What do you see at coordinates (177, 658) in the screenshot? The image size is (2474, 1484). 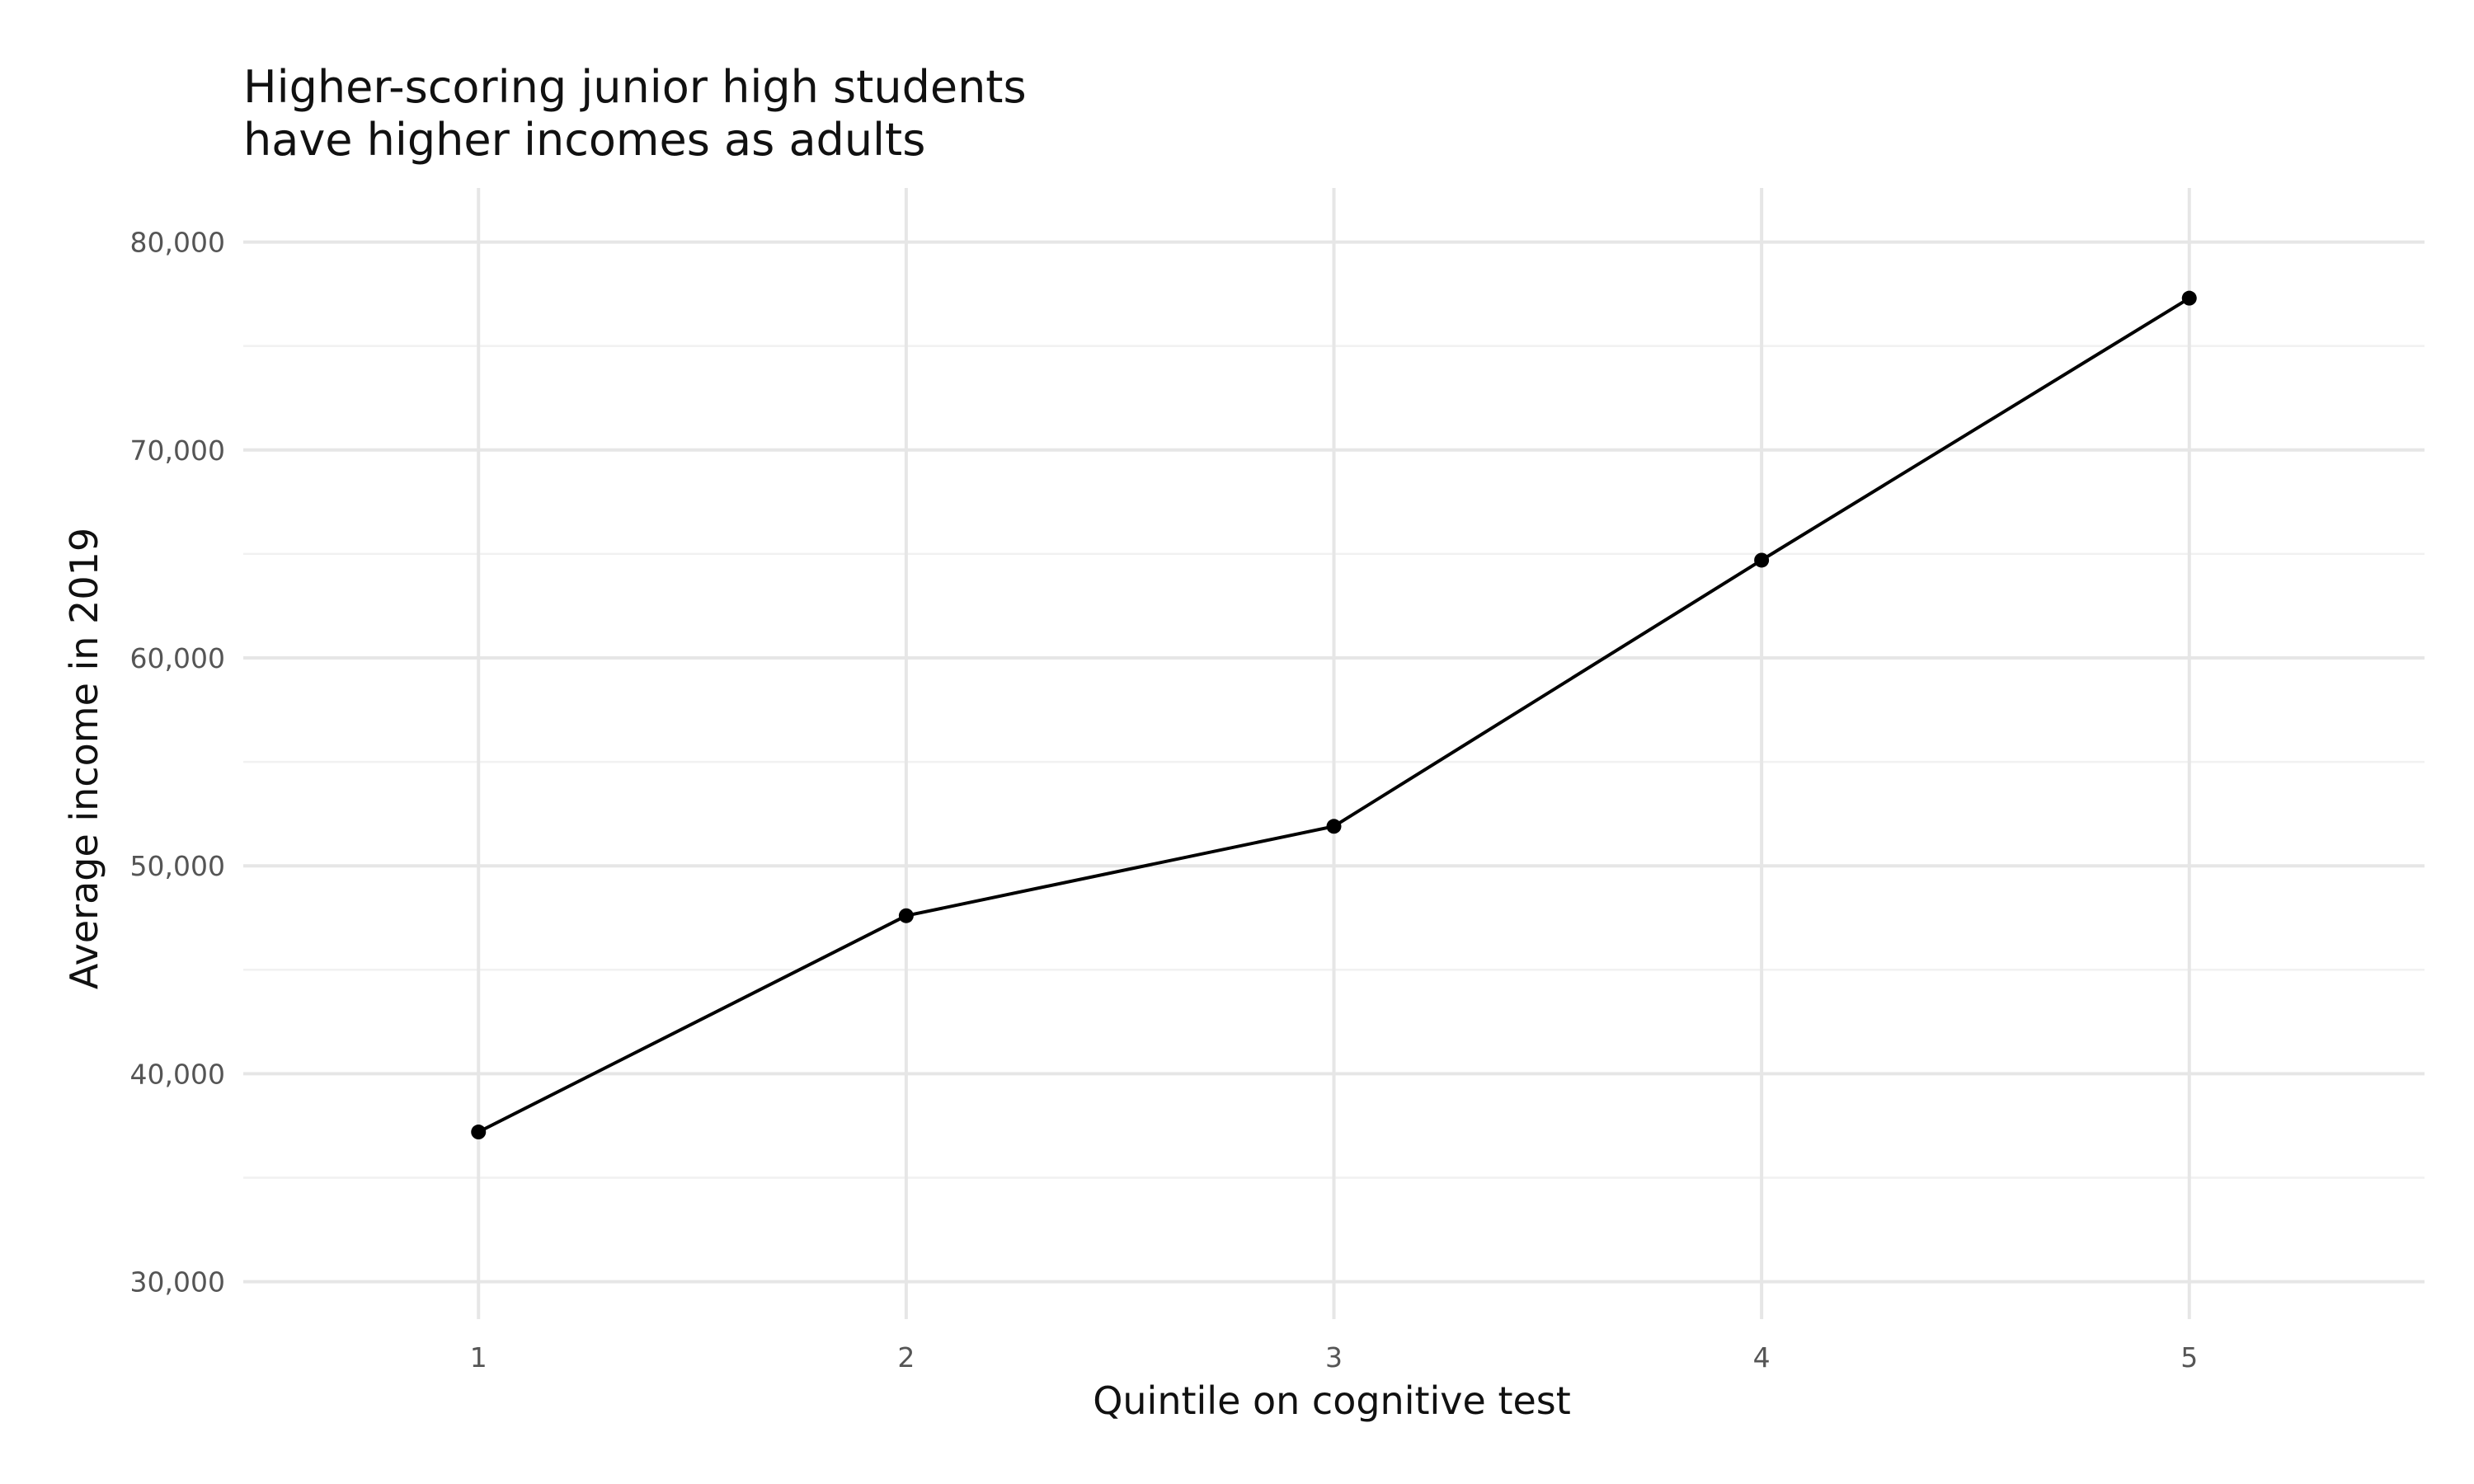 I see `y-tick-label: 60,000` at bounding box center [177, 658].